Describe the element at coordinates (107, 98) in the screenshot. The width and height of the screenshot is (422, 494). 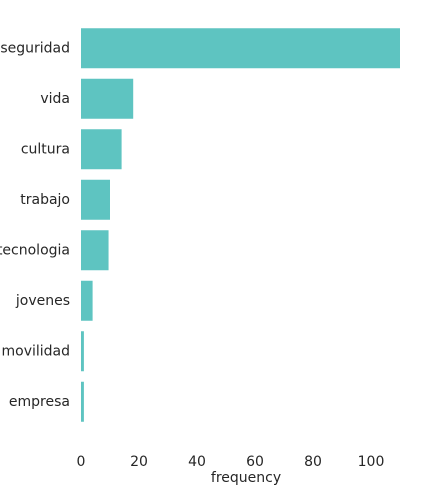
I see `bar-vida` at that location.